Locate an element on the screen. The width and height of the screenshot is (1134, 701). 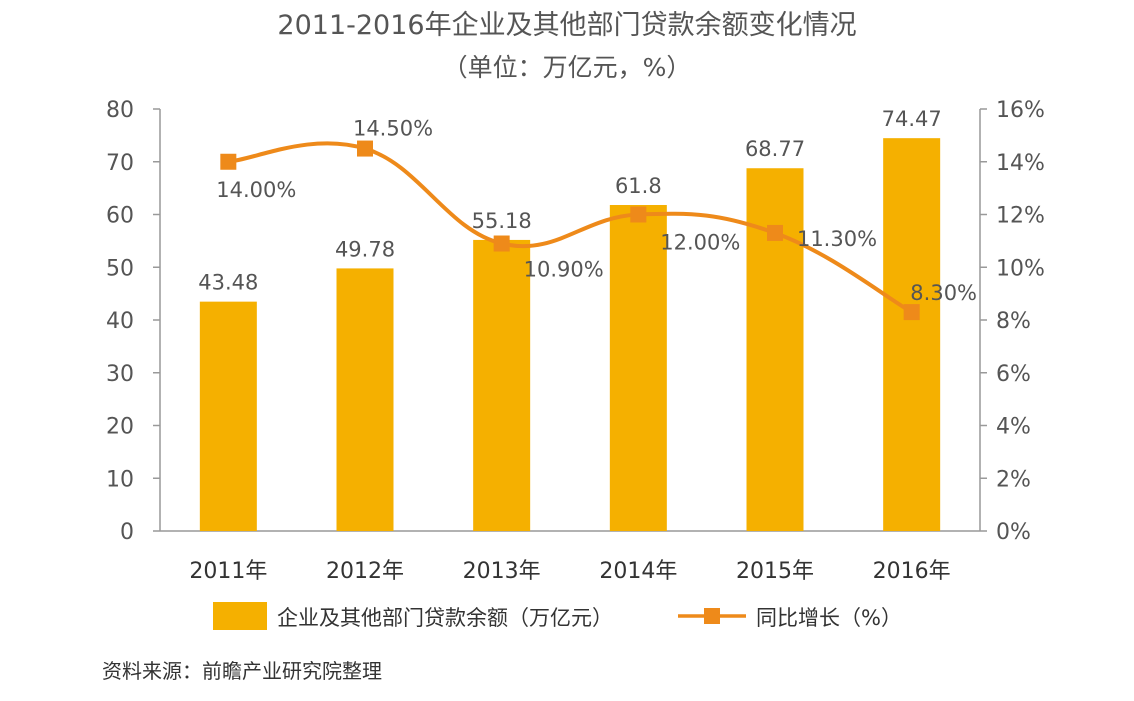
right-axis-tick-label: 8% is located at coordinates (1013, 321).